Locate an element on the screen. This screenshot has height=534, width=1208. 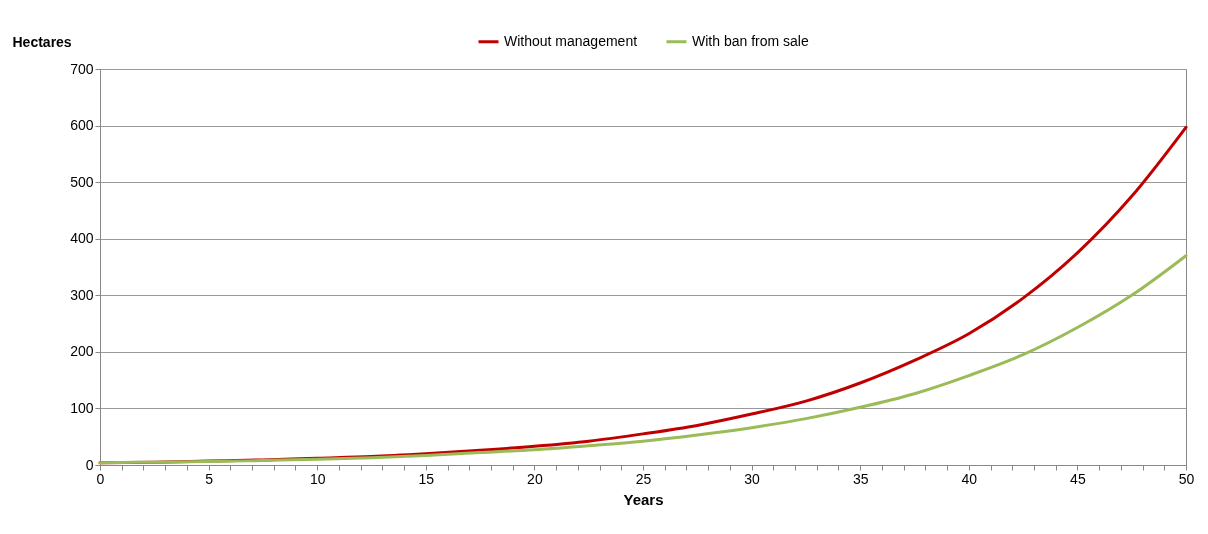
legend-label: With ban from sale is located at coordinates (750, 40).